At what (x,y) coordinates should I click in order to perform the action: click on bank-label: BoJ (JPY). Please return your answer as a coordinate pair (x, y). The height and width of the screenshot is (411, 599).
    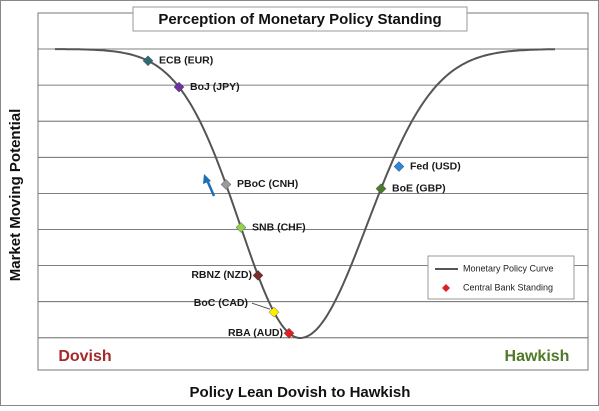
    Looking at the image, I should click on (215, 87).